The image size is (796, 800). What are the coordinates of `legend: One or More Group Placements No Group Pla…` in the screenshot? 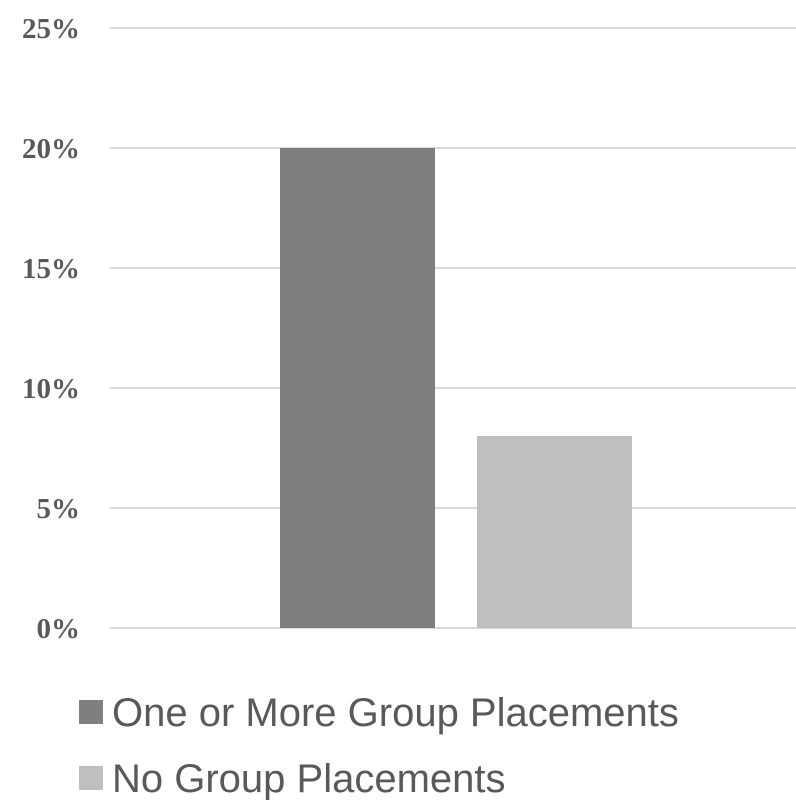 It's located at (379, 745).